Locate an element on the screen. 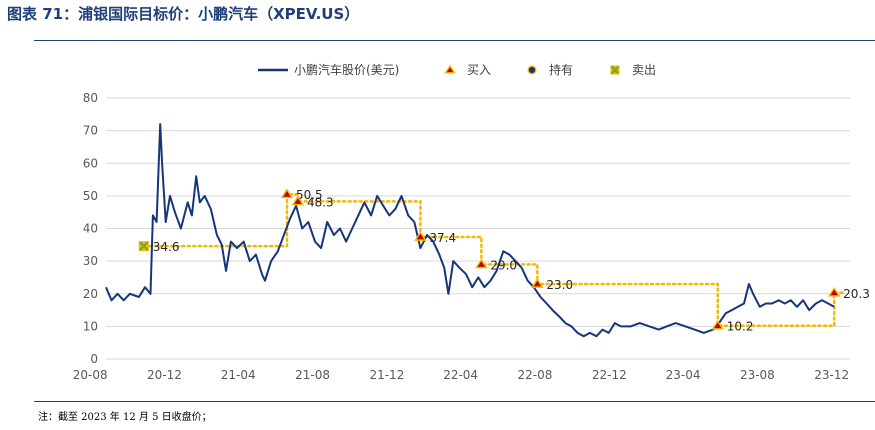 Image resolution: width=875 pixels, height=430 pixels. chart-legend: 小鹏汽车股价(美元) 买入 持有 卖出 is located at coordinates (457, 69).